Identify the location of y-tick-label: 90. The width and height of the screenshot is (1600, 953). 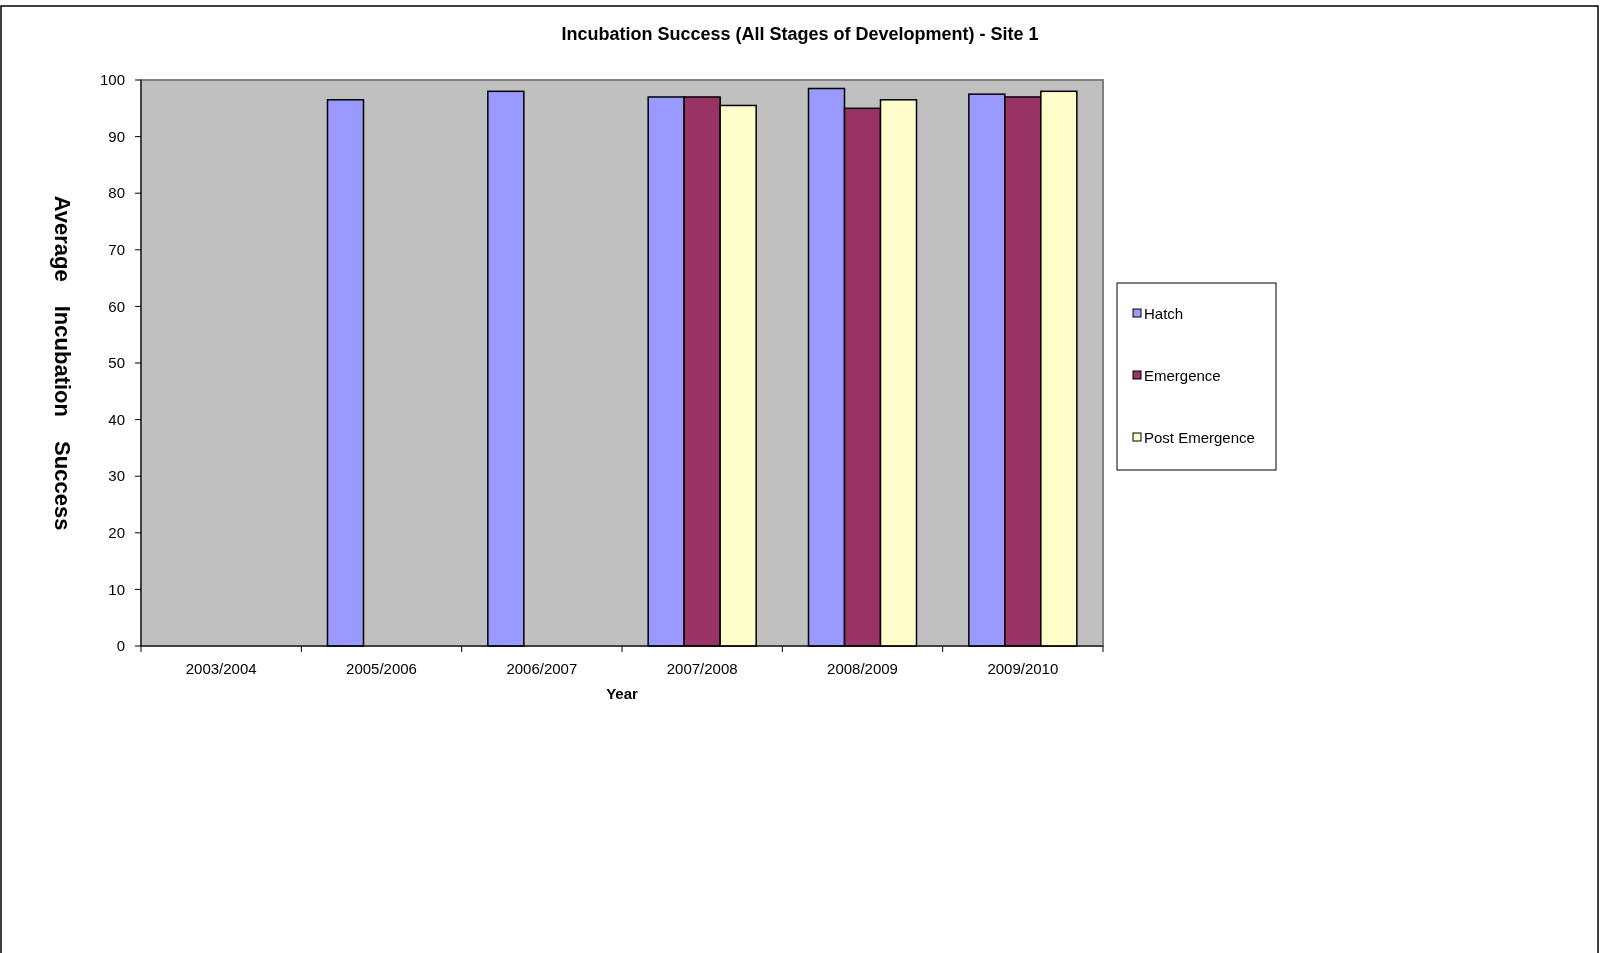
(116, 136).